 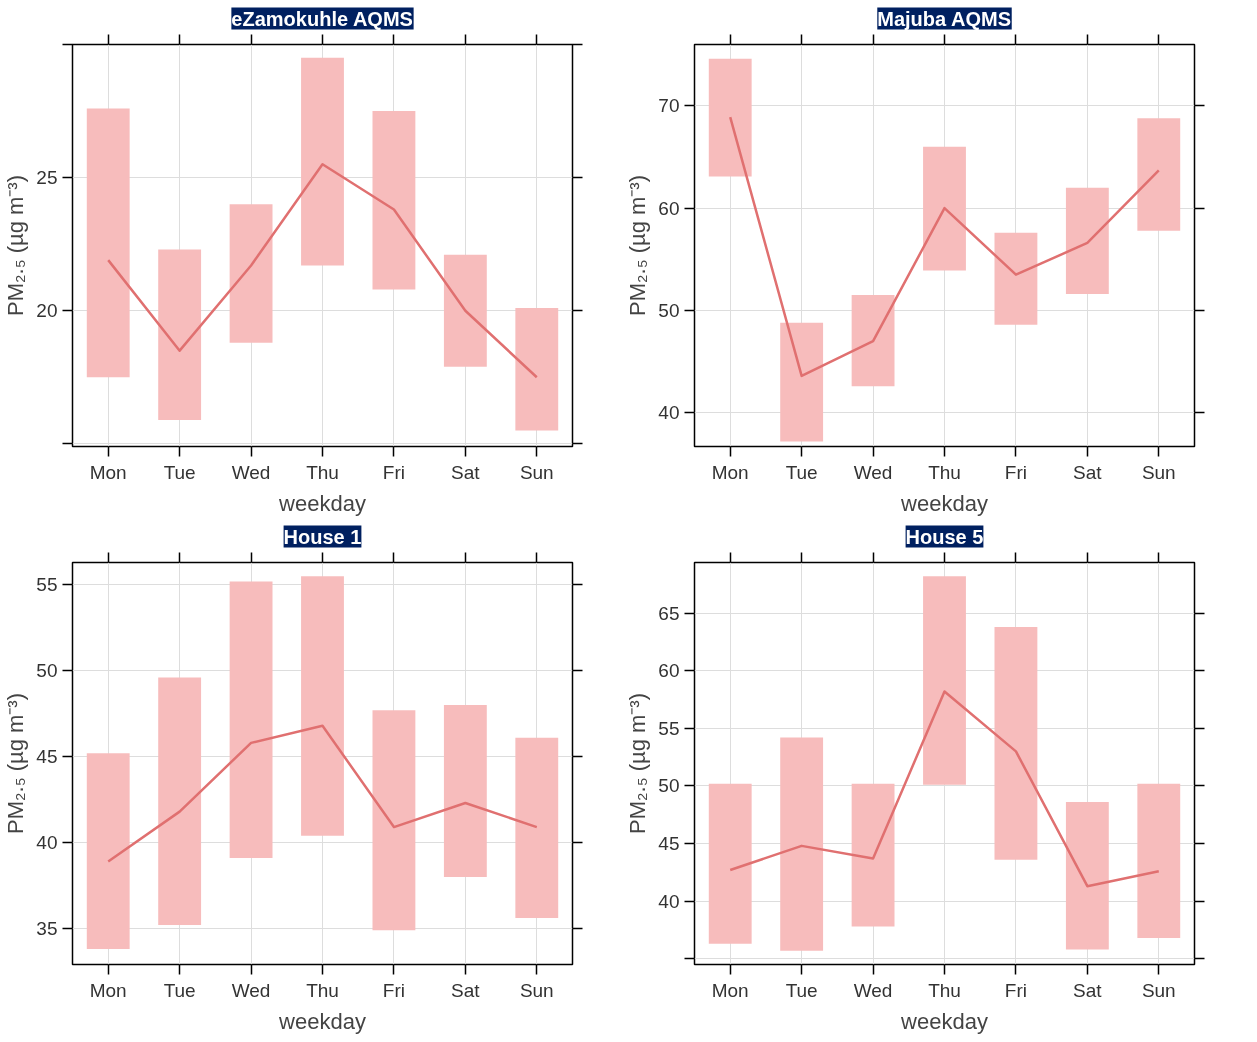 I want to click on y-tick-label: 20, so click(x=47, y=311).